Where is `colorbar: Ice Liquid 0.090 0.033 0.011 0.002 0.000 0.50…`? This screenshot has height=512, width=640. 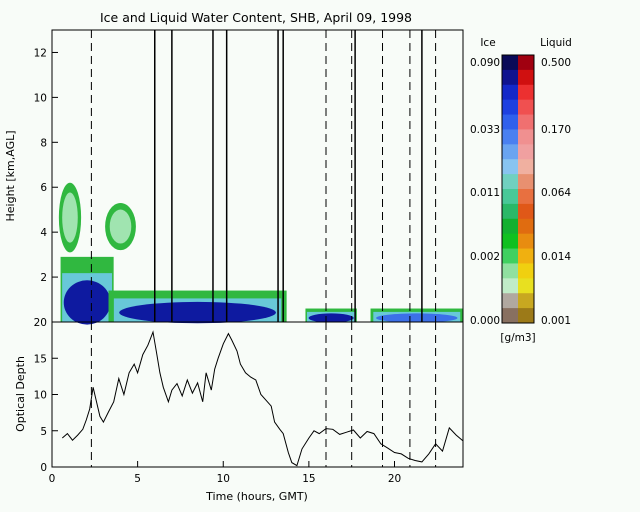 colorbar: Ice Liquid 0.090 0.033 0.011 0.002 0.000 0.50… is located at coordinates (521, 190).